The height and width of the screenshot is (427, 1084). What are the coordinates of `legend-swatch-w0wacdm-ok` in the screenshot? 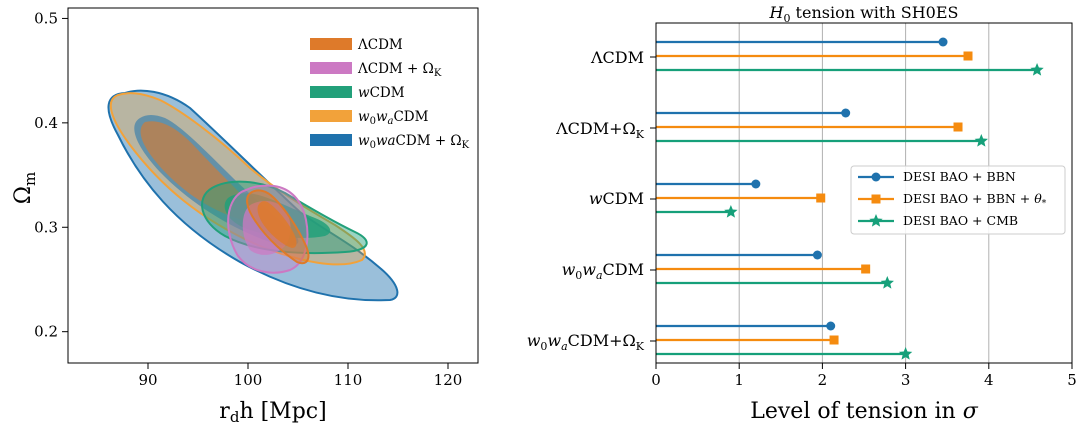 It's located at (331, 140).